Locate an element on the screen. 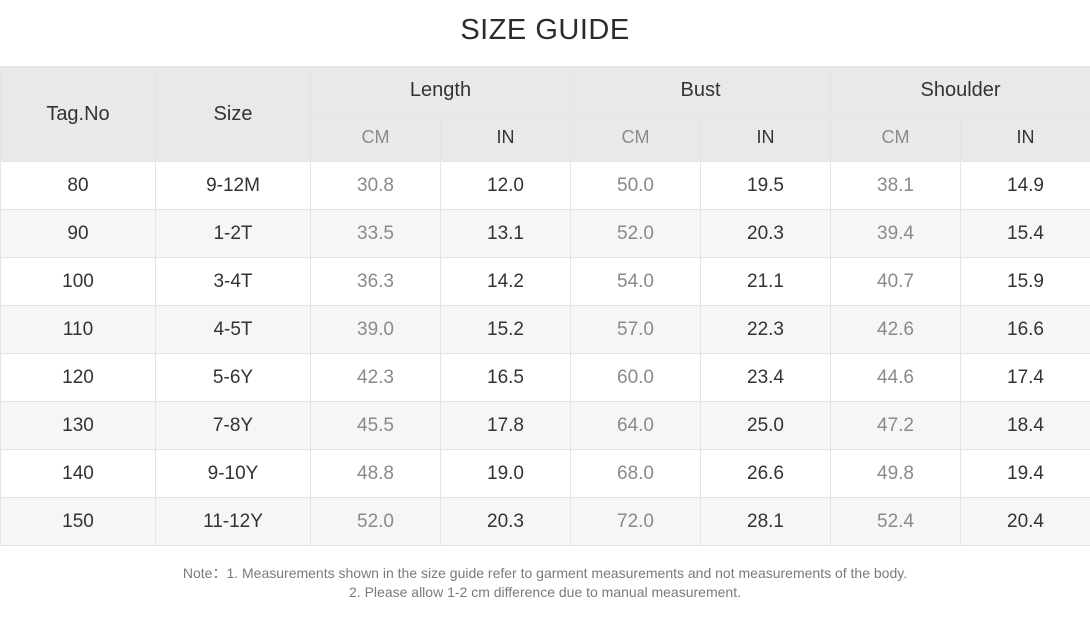 This screenshot has height=623, width=1090. cell-length-cm: 39.0 is located at coordinates (375, 329).